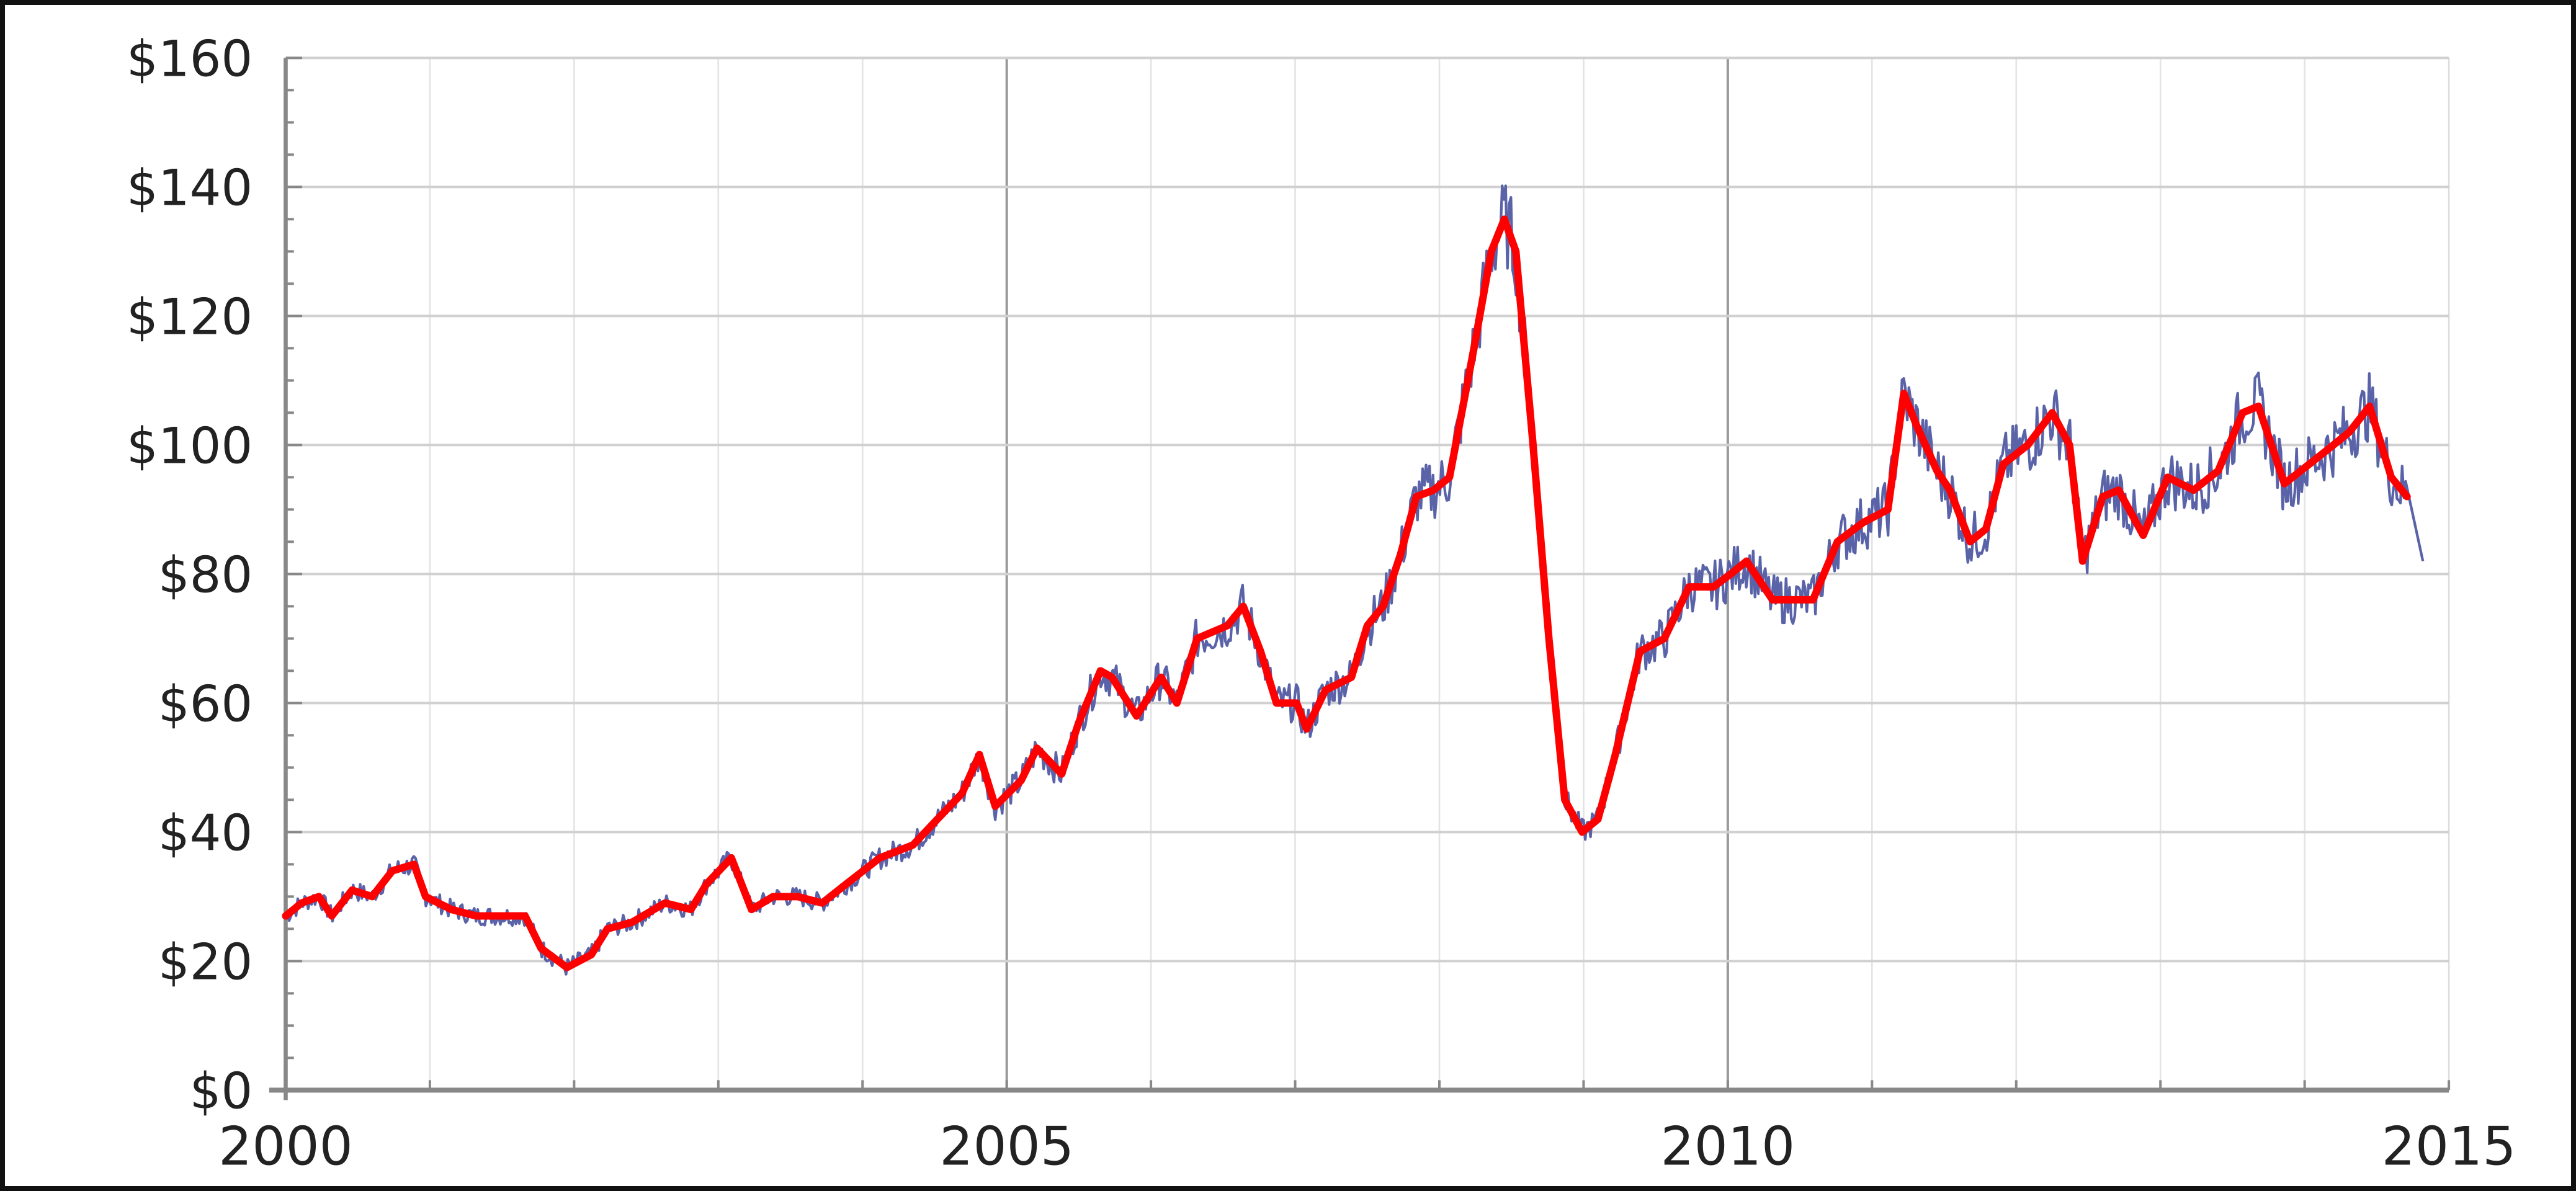 The image size is (2576, 1196). What do you see at coordinates (205, 963) in the screenshot?
I see `y-tick-label: $20` at bounding box center [205, 963].